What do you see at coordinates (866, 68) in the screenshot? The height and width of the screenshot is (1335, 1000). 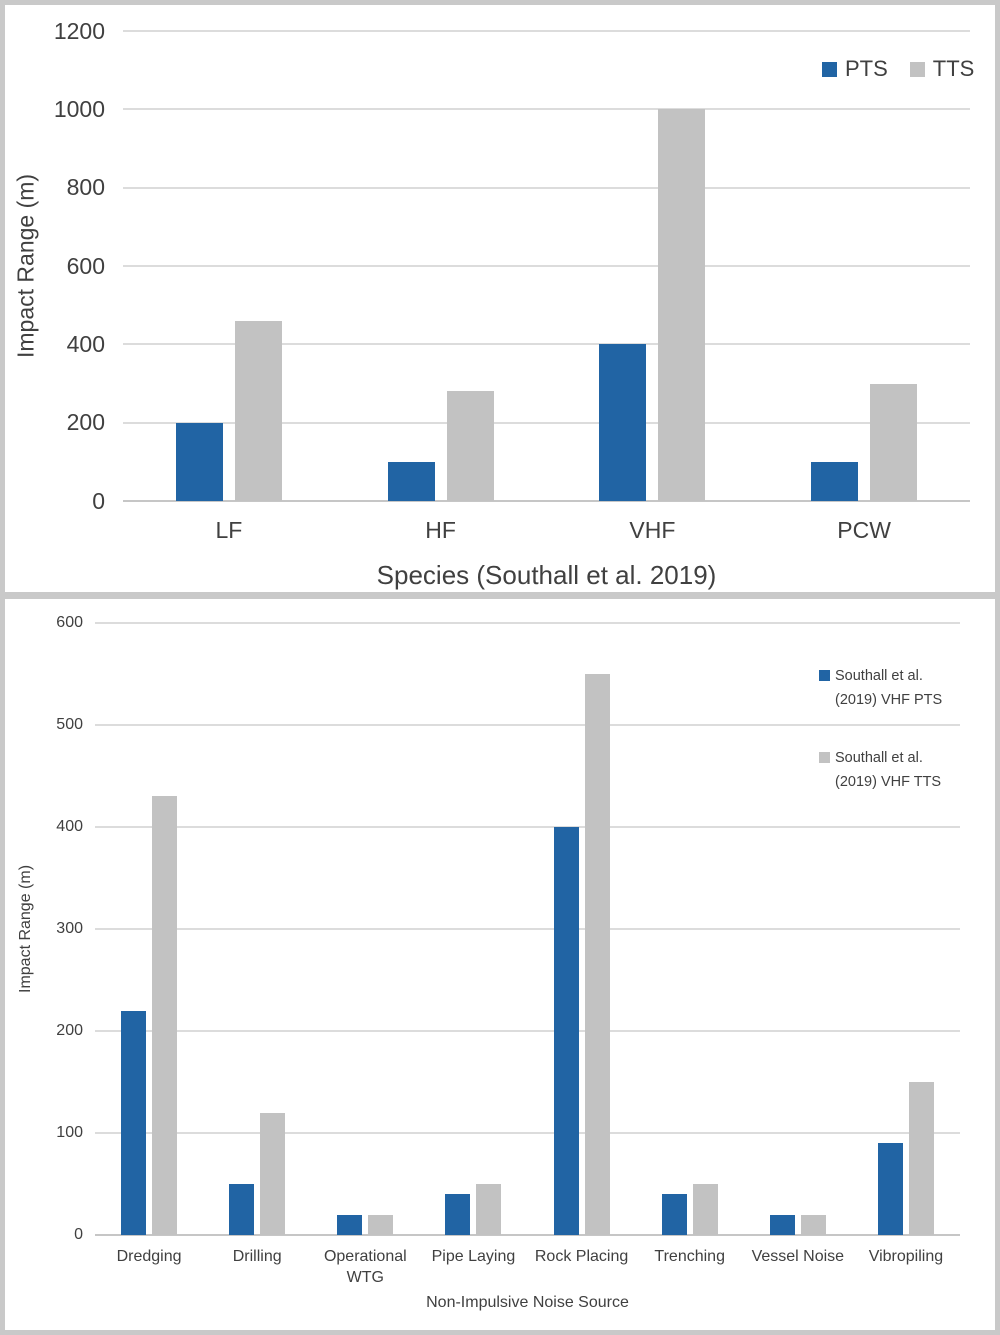 I see `legend-label-pts: PTS` at bounding box center [866, 68].